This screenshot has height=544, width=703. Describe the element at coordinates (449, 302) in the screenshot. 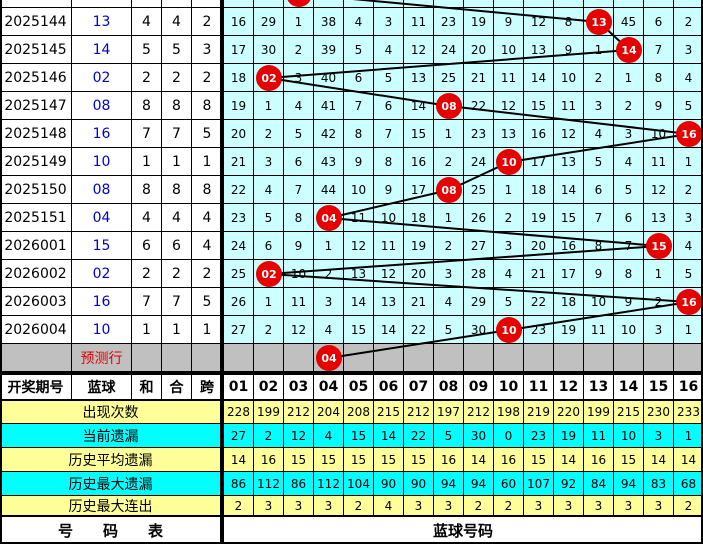

I see `miss-count-cell: 4` at that location.